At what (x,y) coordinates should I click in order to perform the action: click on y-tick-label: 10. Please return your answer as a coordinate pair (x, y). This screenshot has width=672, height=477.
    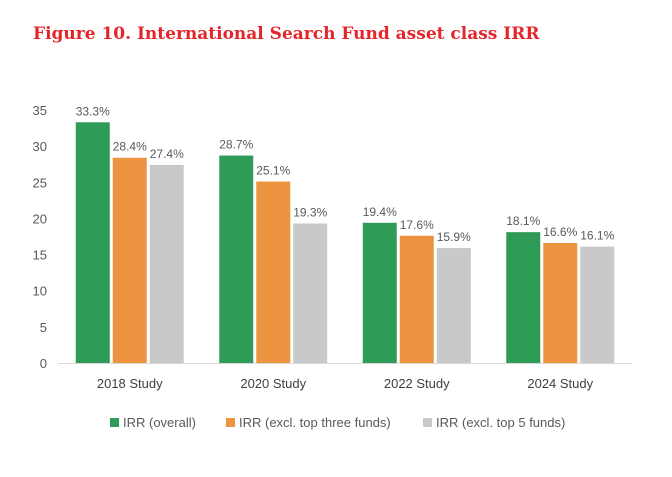
    Looking at the image, I should click on (40, 291).